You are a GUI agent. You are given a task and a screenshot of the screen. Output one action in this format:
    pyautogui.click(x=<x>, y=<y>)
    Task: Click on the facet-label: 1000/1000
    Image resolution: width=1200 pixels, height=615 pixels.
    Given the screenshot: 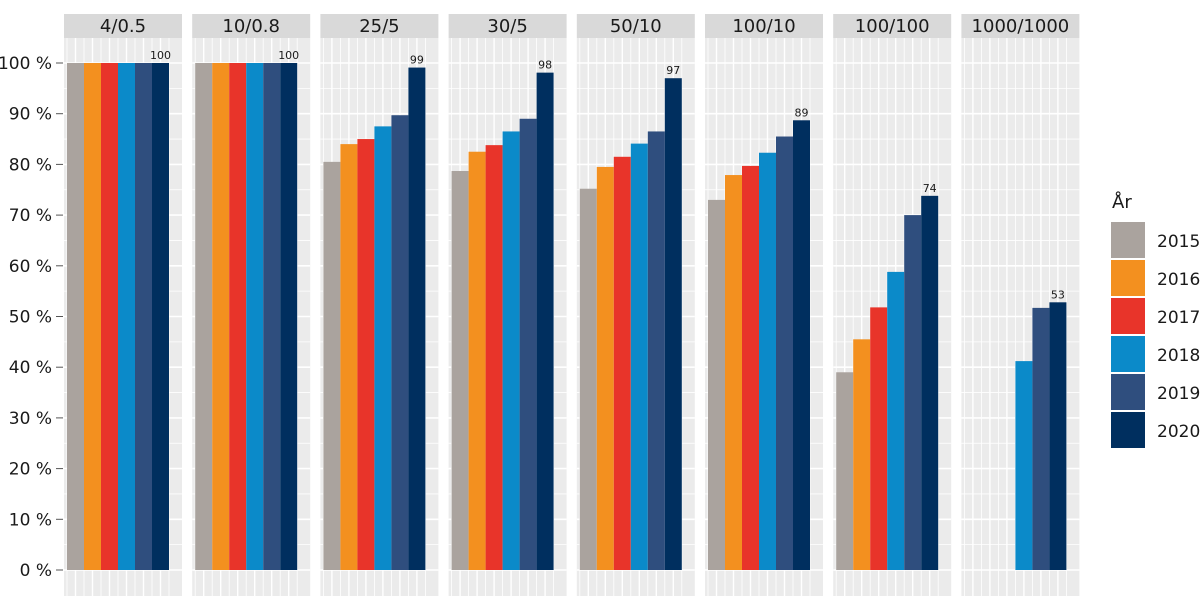 What is the action you would take?
    pyautogui.click(x=1021, y=26)
    